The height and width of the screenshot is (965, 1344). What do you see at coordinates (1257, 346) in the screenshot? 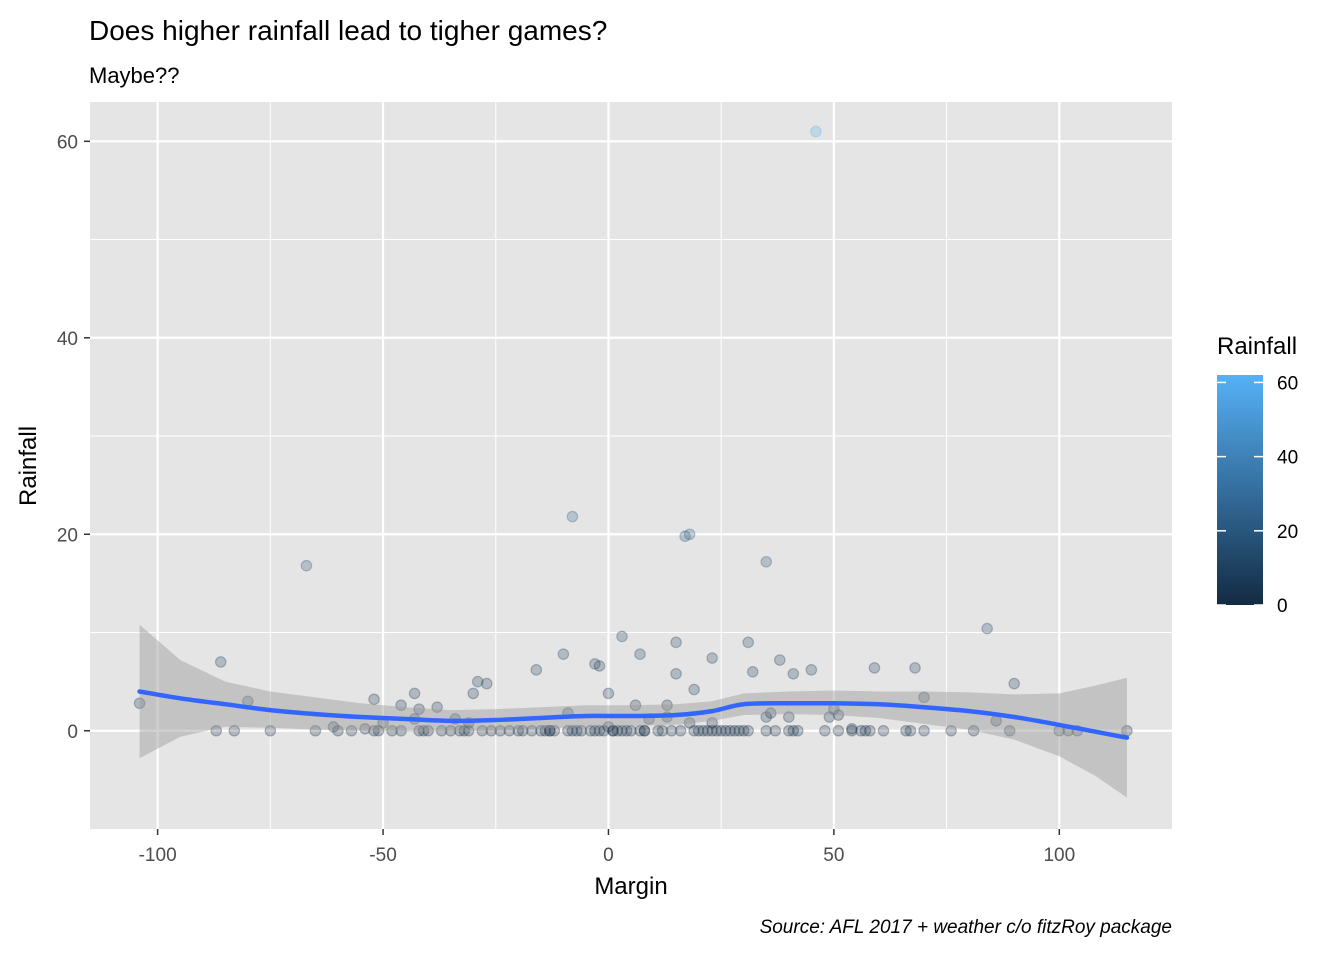
I see `legend-title: Rainfall` at bounding box center [1257, 346].